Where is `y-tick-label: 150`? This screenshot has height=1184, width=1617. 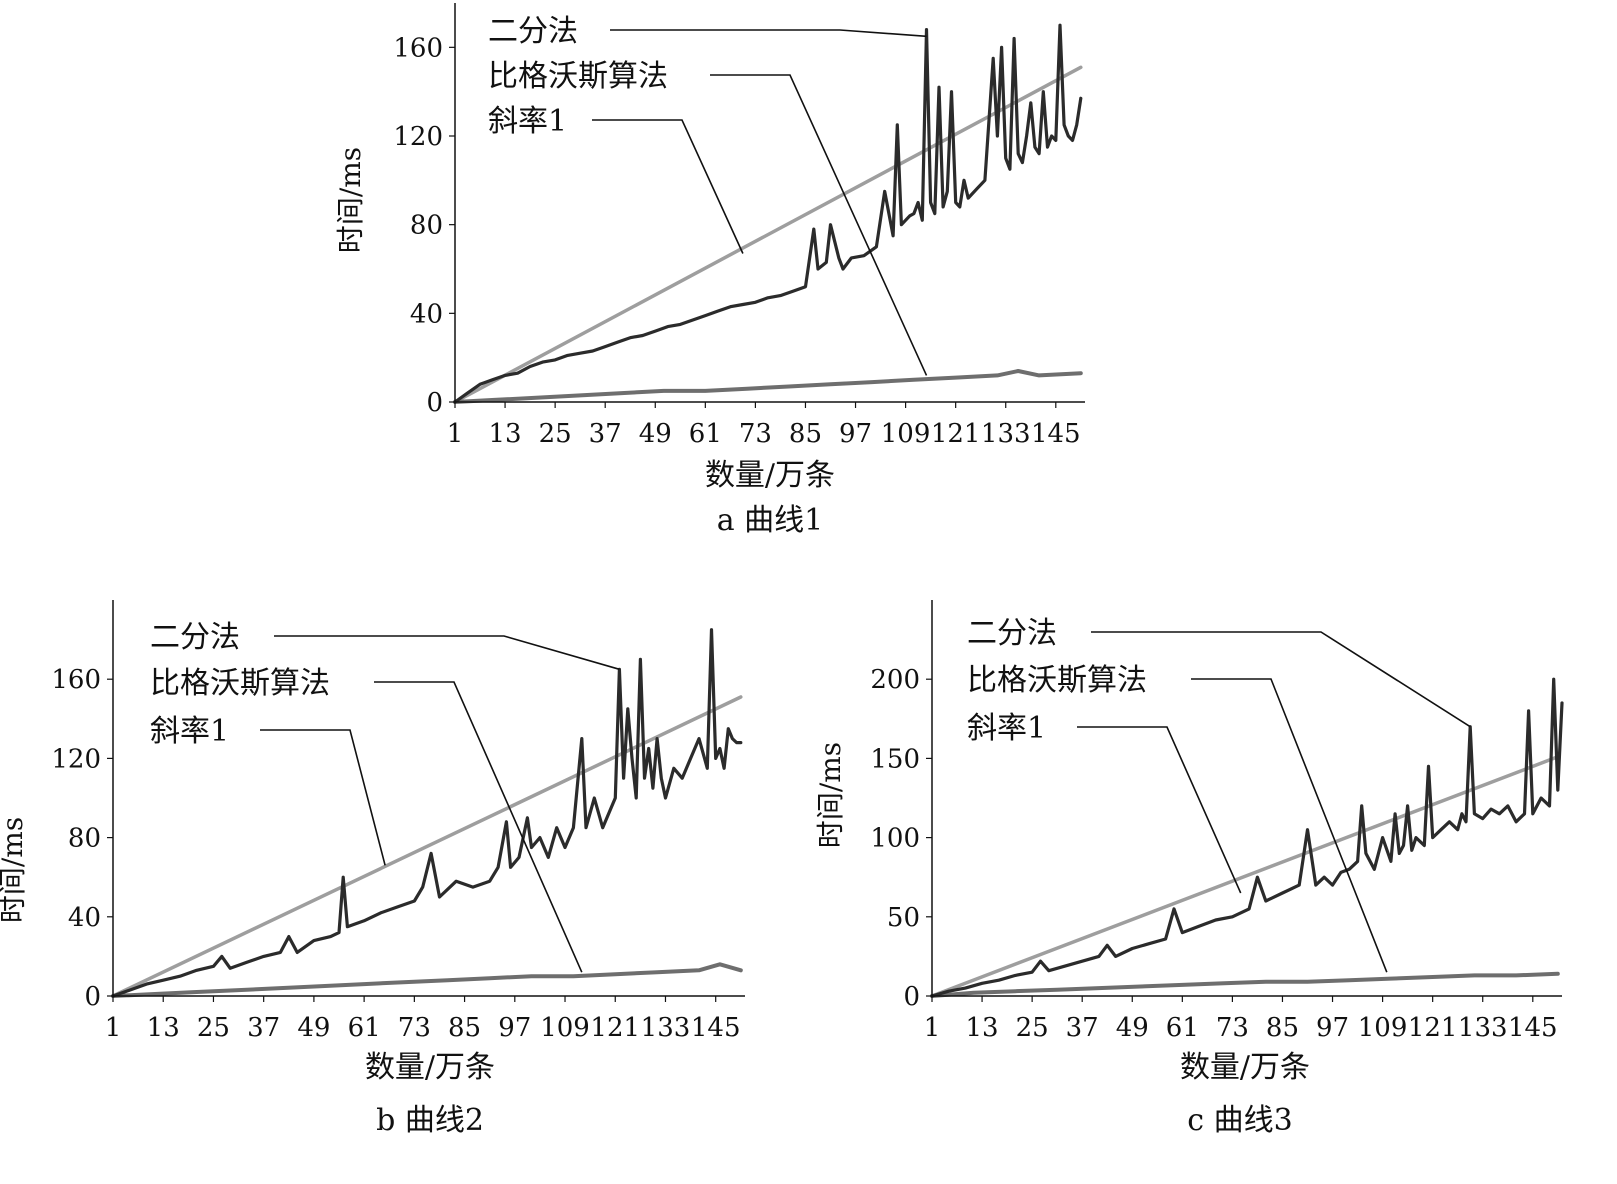
y-tick-label: 150 is located at coordinates (895, 759).